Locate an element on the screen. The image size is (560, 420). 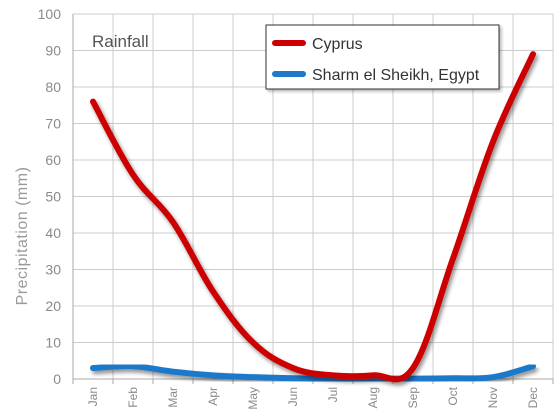
y-axis-title: Precipitation (mm) is located at coordinates (22, 236).